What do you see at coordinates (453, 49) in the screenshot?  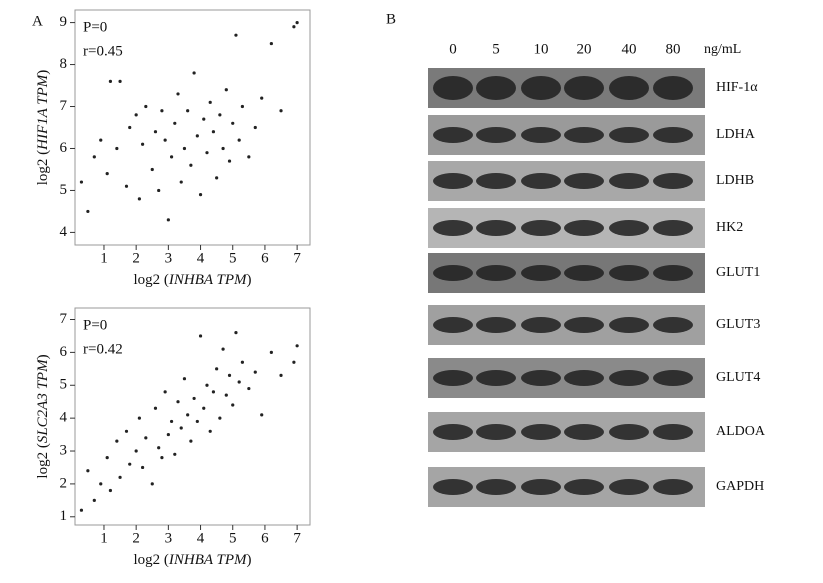 I see `dose-label: 0` at bounding box center [453, 49].